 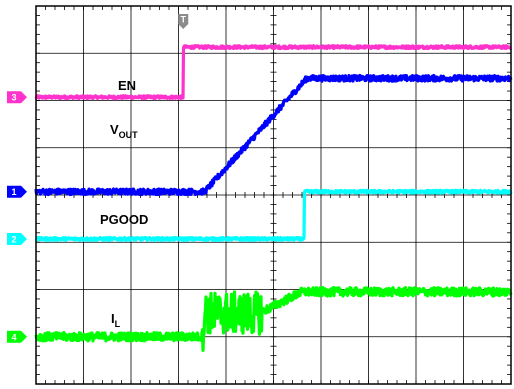 What do you see at coordinates (13, 239) in the screenshot?
I see `channel-marker-label: 2` at bounding box center [13, 239].